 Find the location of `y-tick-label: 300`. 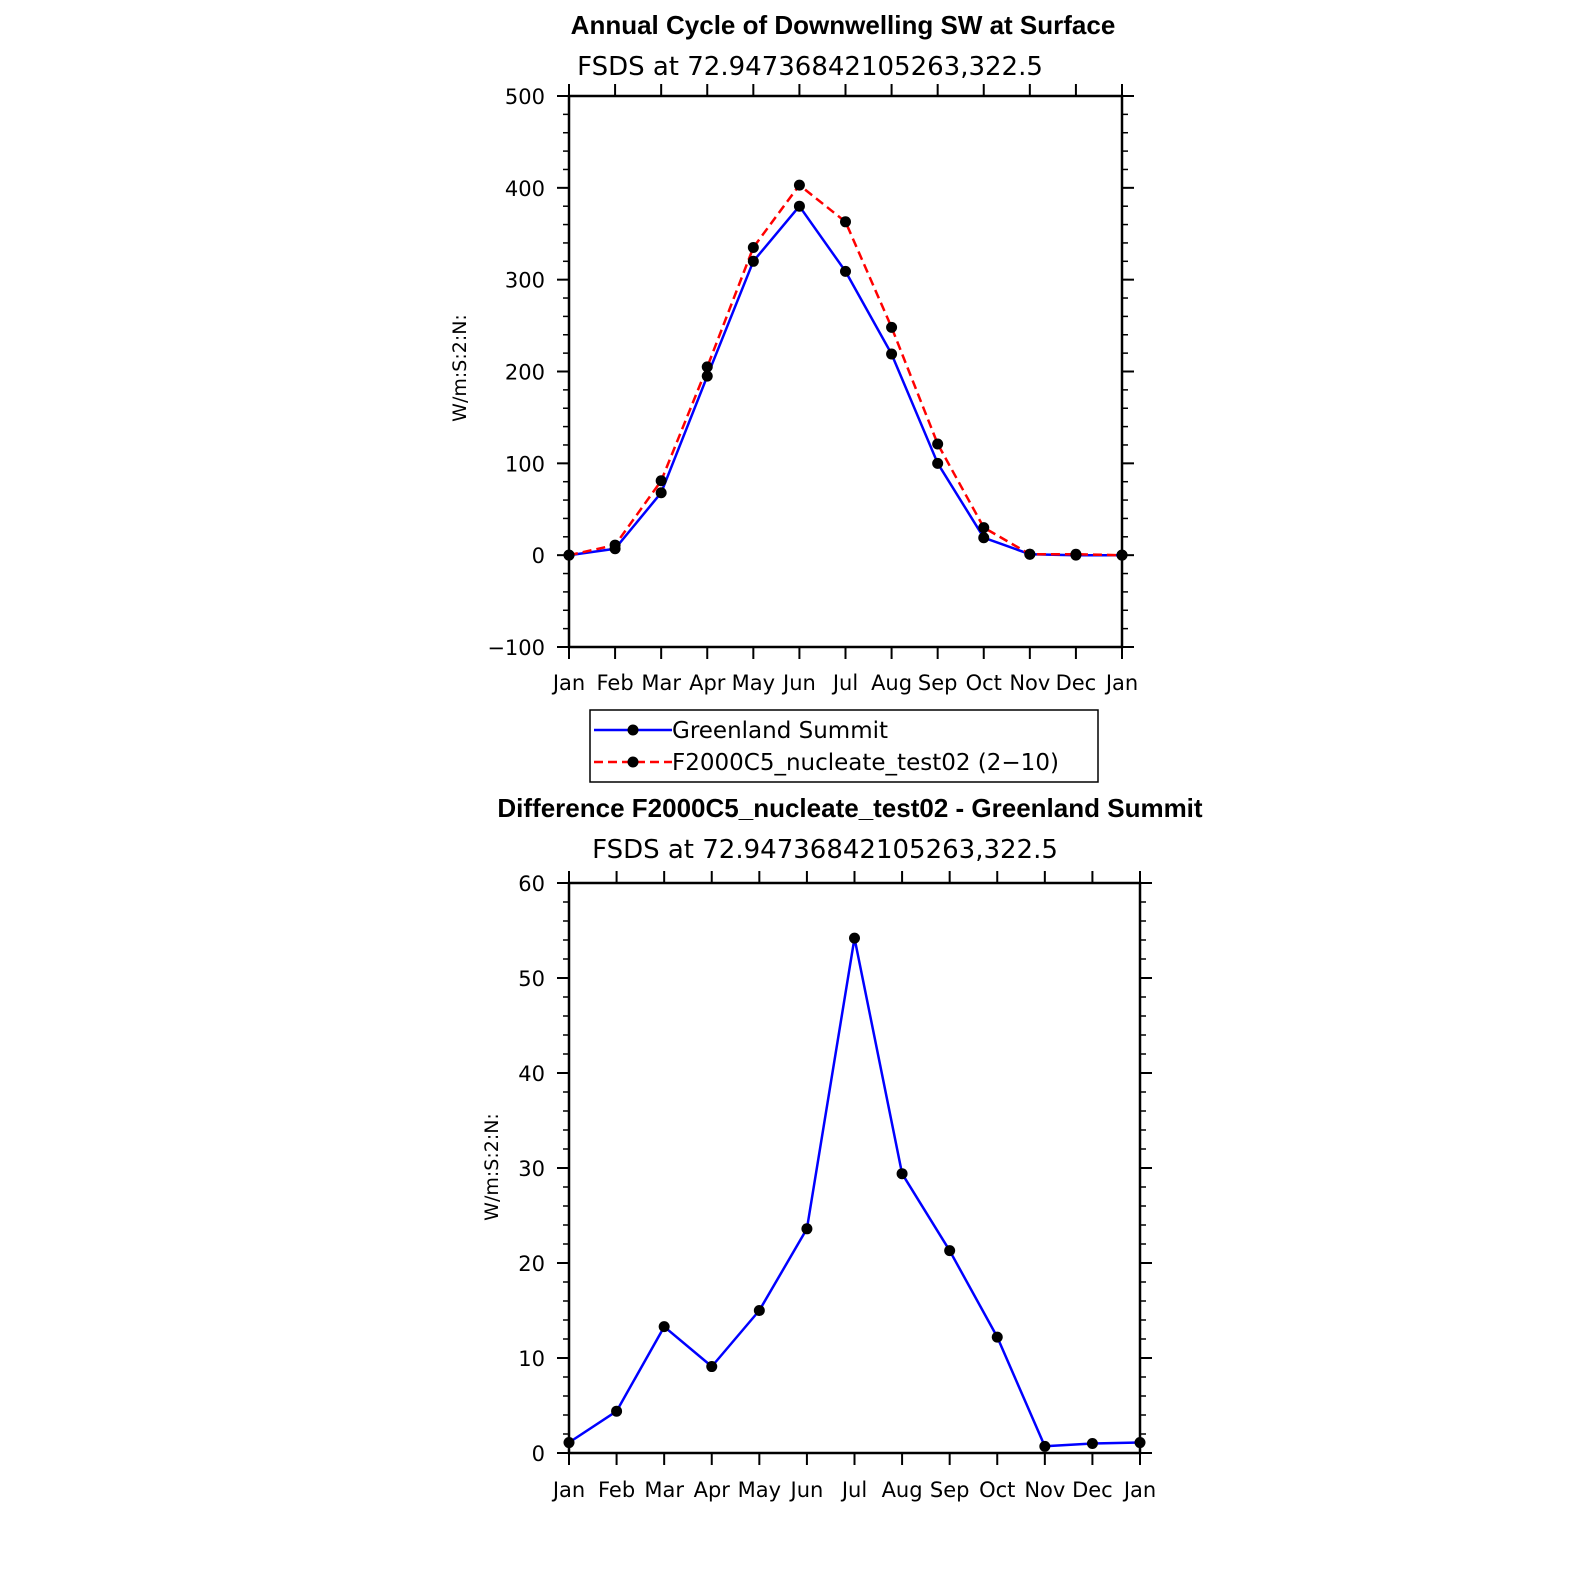

y-tick-label: 300 is located at coordinates (525, 281).